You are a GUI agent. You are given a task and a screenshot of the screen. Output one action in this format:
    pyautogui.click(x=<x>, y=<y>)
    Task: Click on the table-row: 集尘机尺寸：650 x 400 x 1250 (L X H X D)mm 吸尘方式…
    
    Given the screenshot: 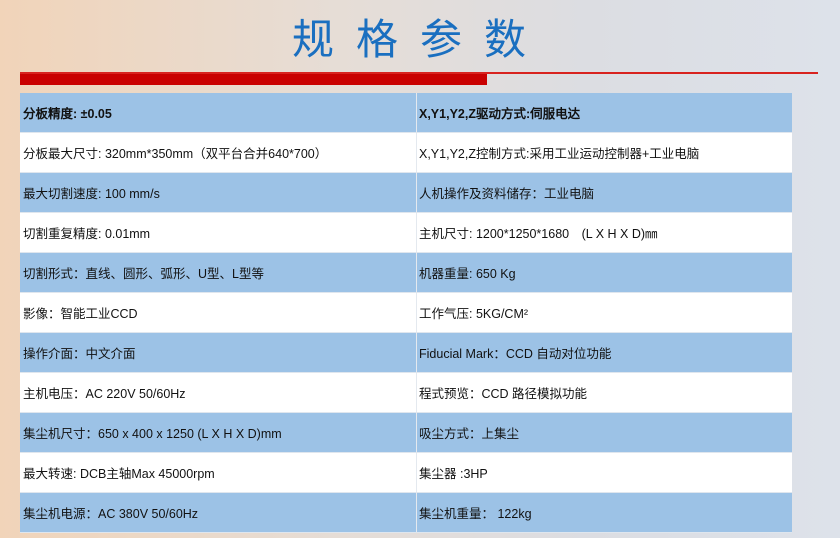 What is the action you would take?
    pyautogui.click(x=406, y=433)
    